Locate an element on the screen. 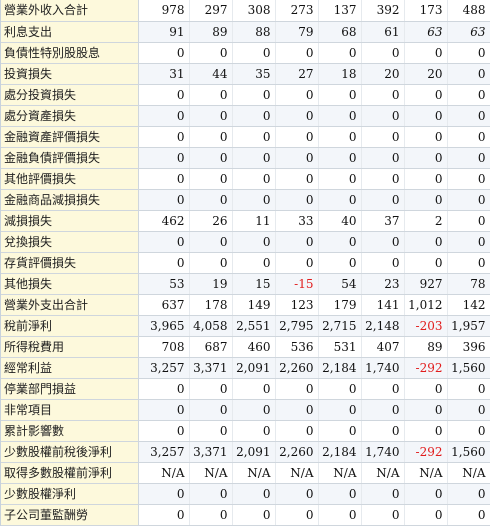  table-cell: 978 is located at coordinates (164, 11).